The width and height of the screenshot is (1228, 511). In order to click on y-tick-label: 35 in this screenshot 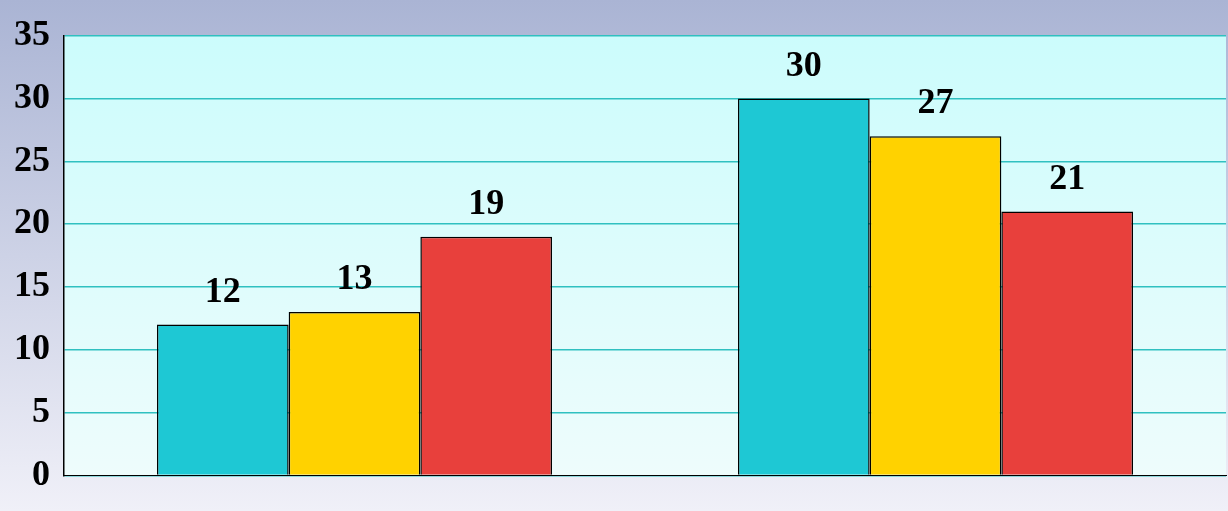, I will do `click(32, 32)`.